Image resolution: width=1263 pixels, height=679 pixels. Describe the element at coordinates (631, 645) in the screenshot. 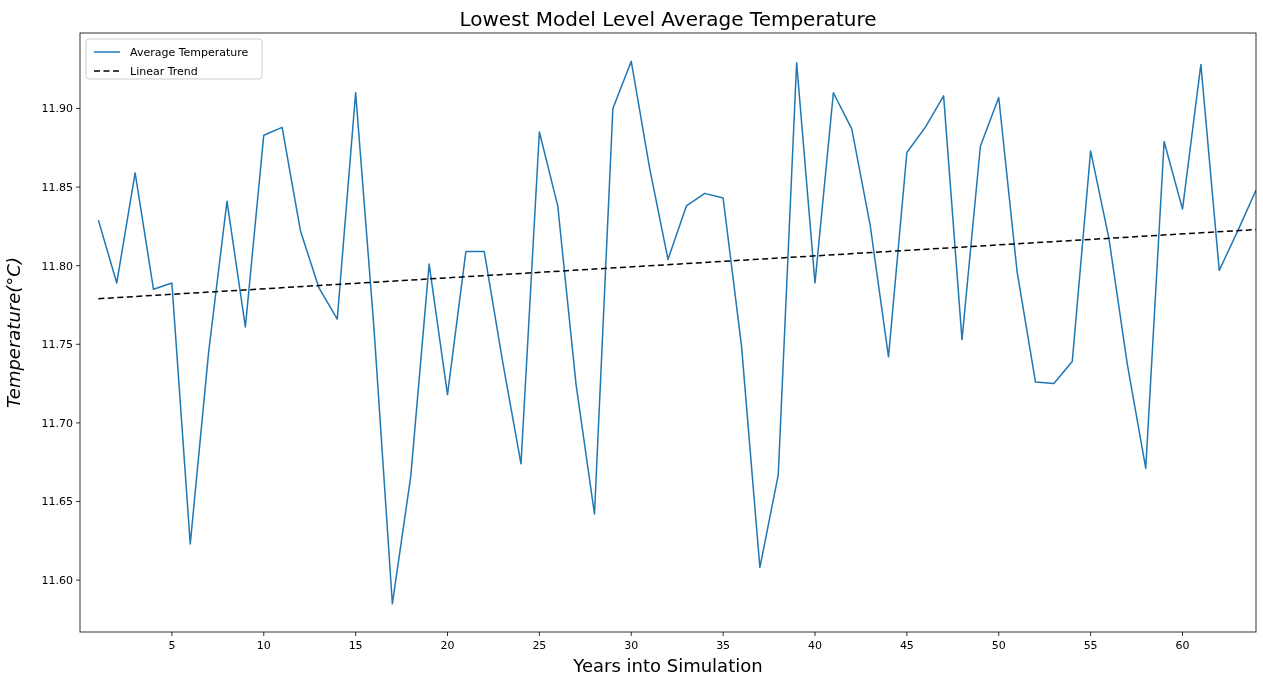

I see `x-tick-label: 30` at that location.